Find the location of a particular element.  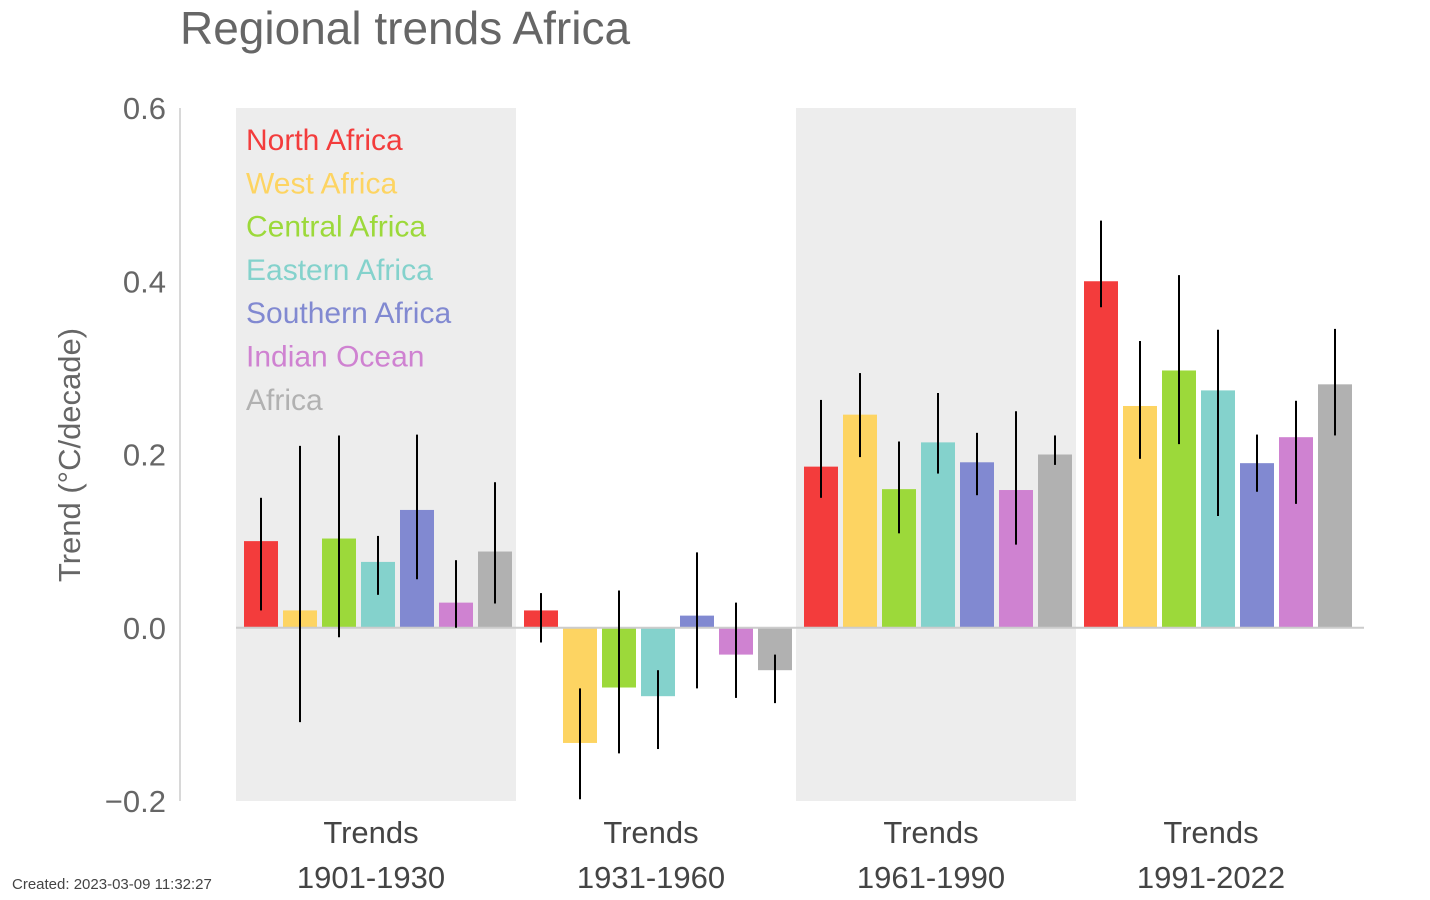

category-label-line2: 1961-1990 is located at coordinates (931, 877).